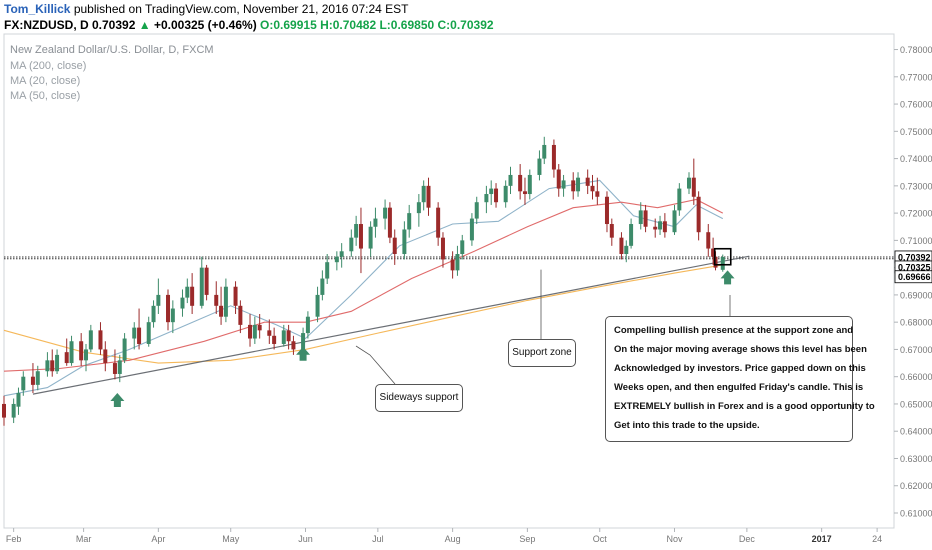  Describe the element at coordinates (916, 186) in the screenshot. I see `y-tick-label: 0.73000` at that location.